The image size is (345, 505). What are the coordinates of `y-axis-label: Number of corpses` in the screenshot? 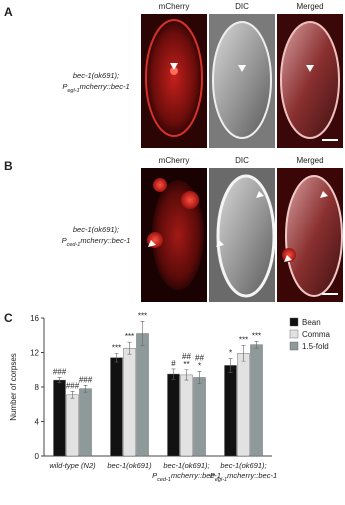 It's located at (13, 387).